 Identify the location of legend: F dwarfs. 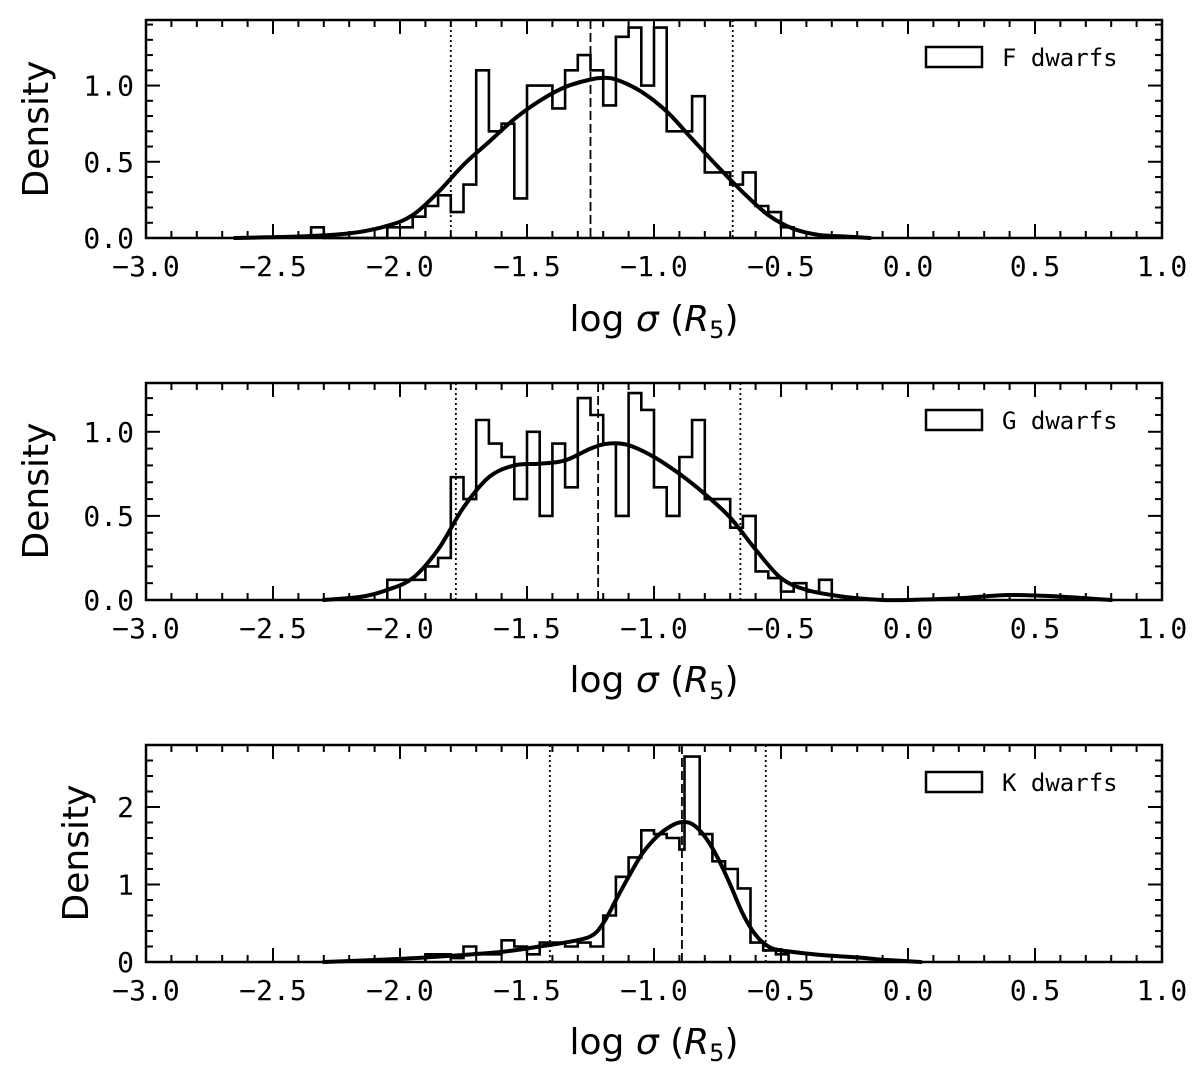
(1021, 58).